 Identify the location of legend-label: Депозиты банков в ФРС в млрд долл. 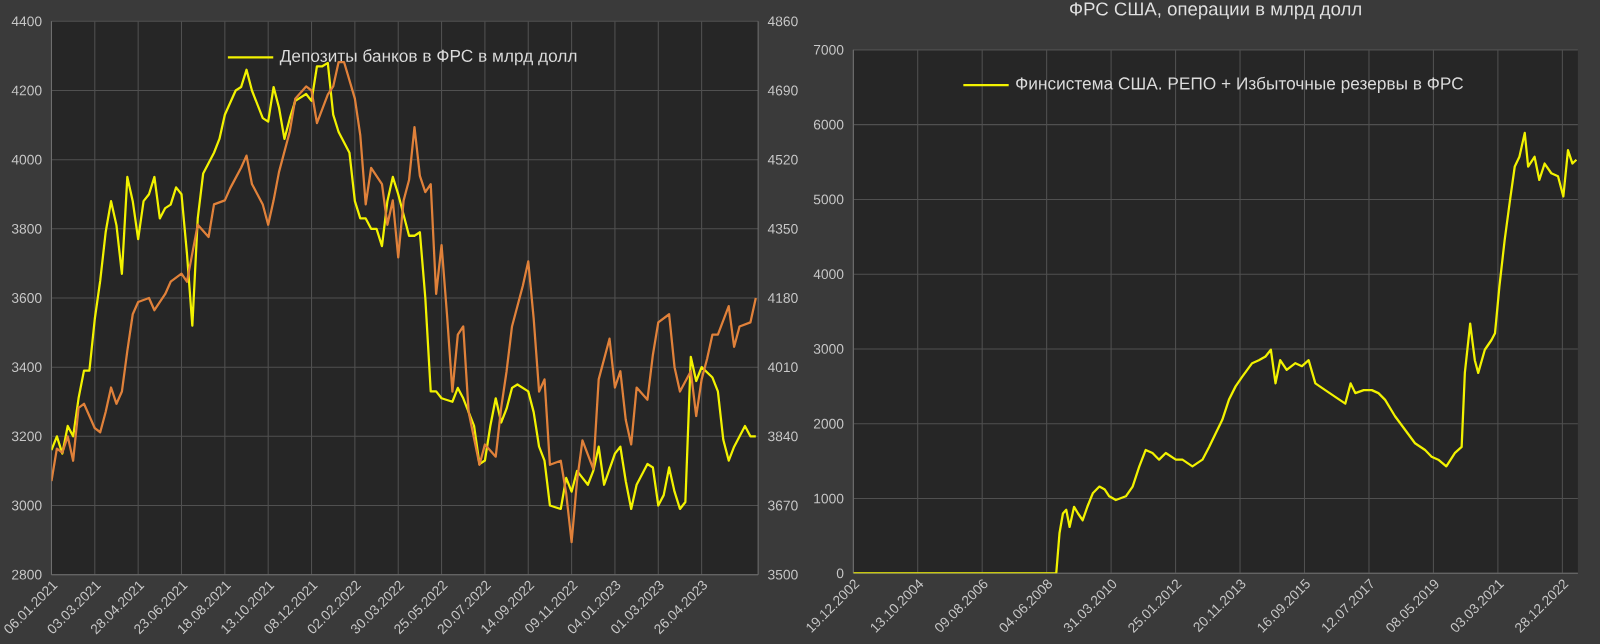
(428, 57).